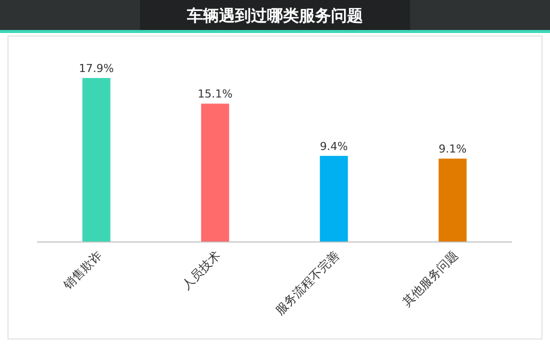 Image resolution: width=550 pixels, height=347 pixels. What do you see at coordinates (452, 149) in the screenshot?
I see `data-label: 9.1%` at bounding box center [452, 149].